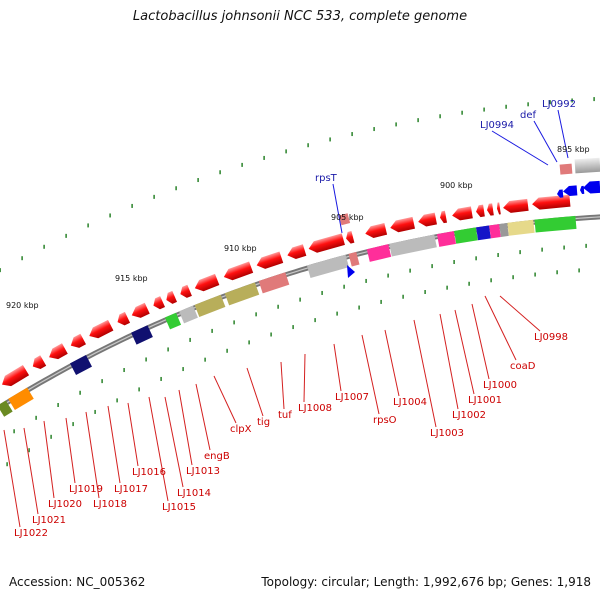  I want to click on gene-label: LJ1007, so click(352, 397).